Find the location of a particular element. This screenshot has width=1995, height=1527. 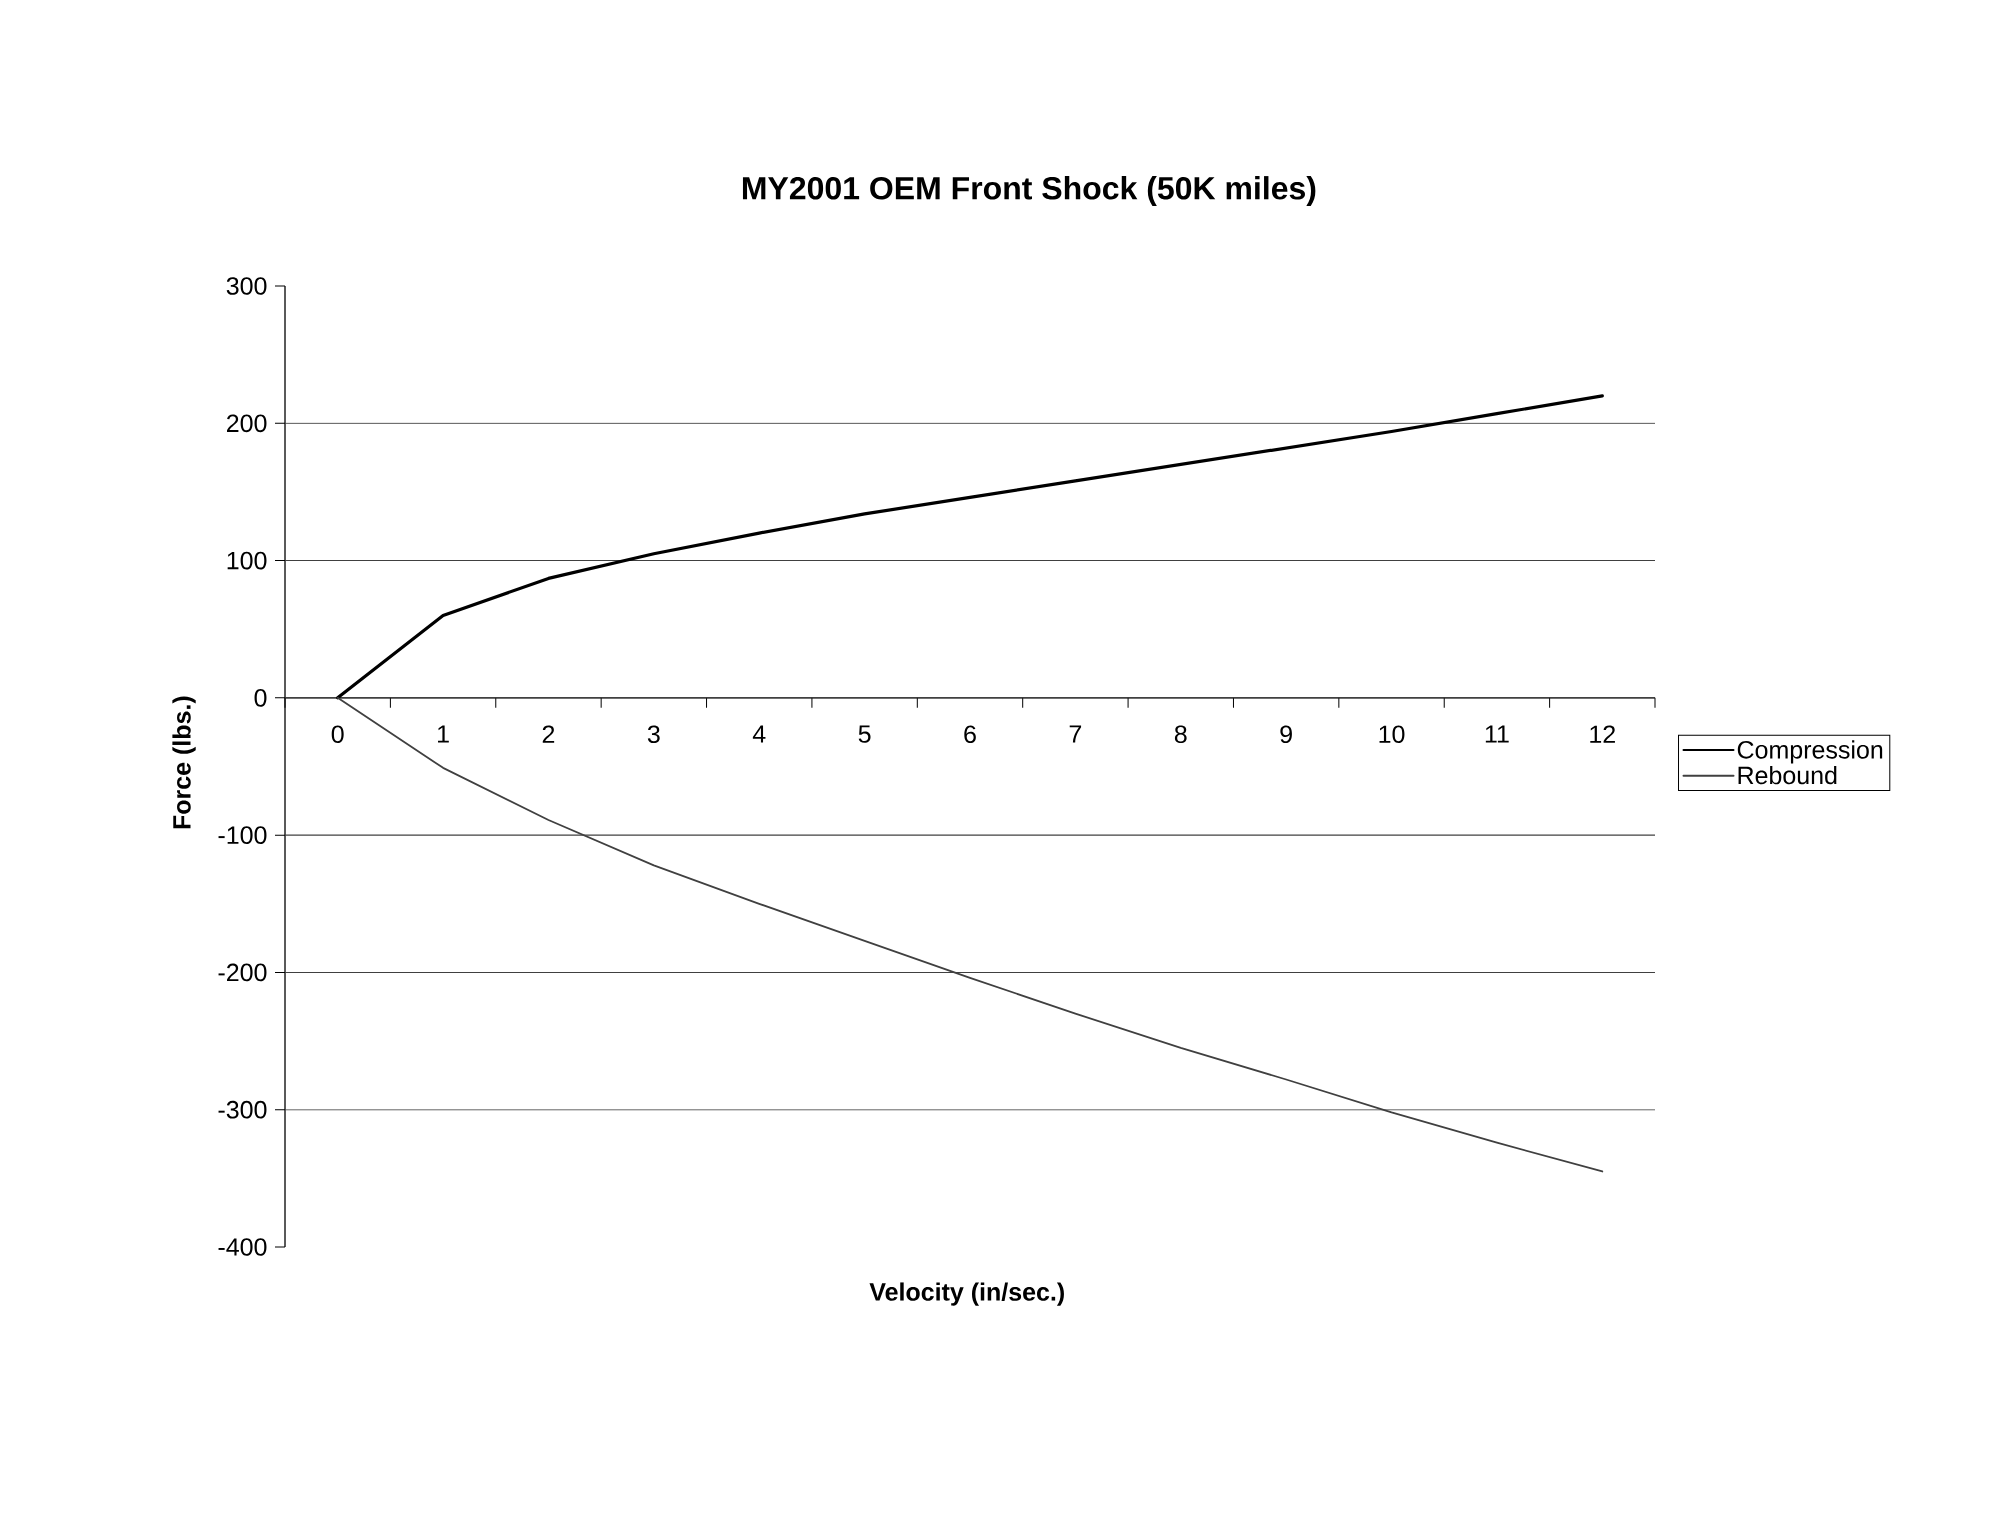

y-tick-label: -300 is located at coordinates (242, 1109).